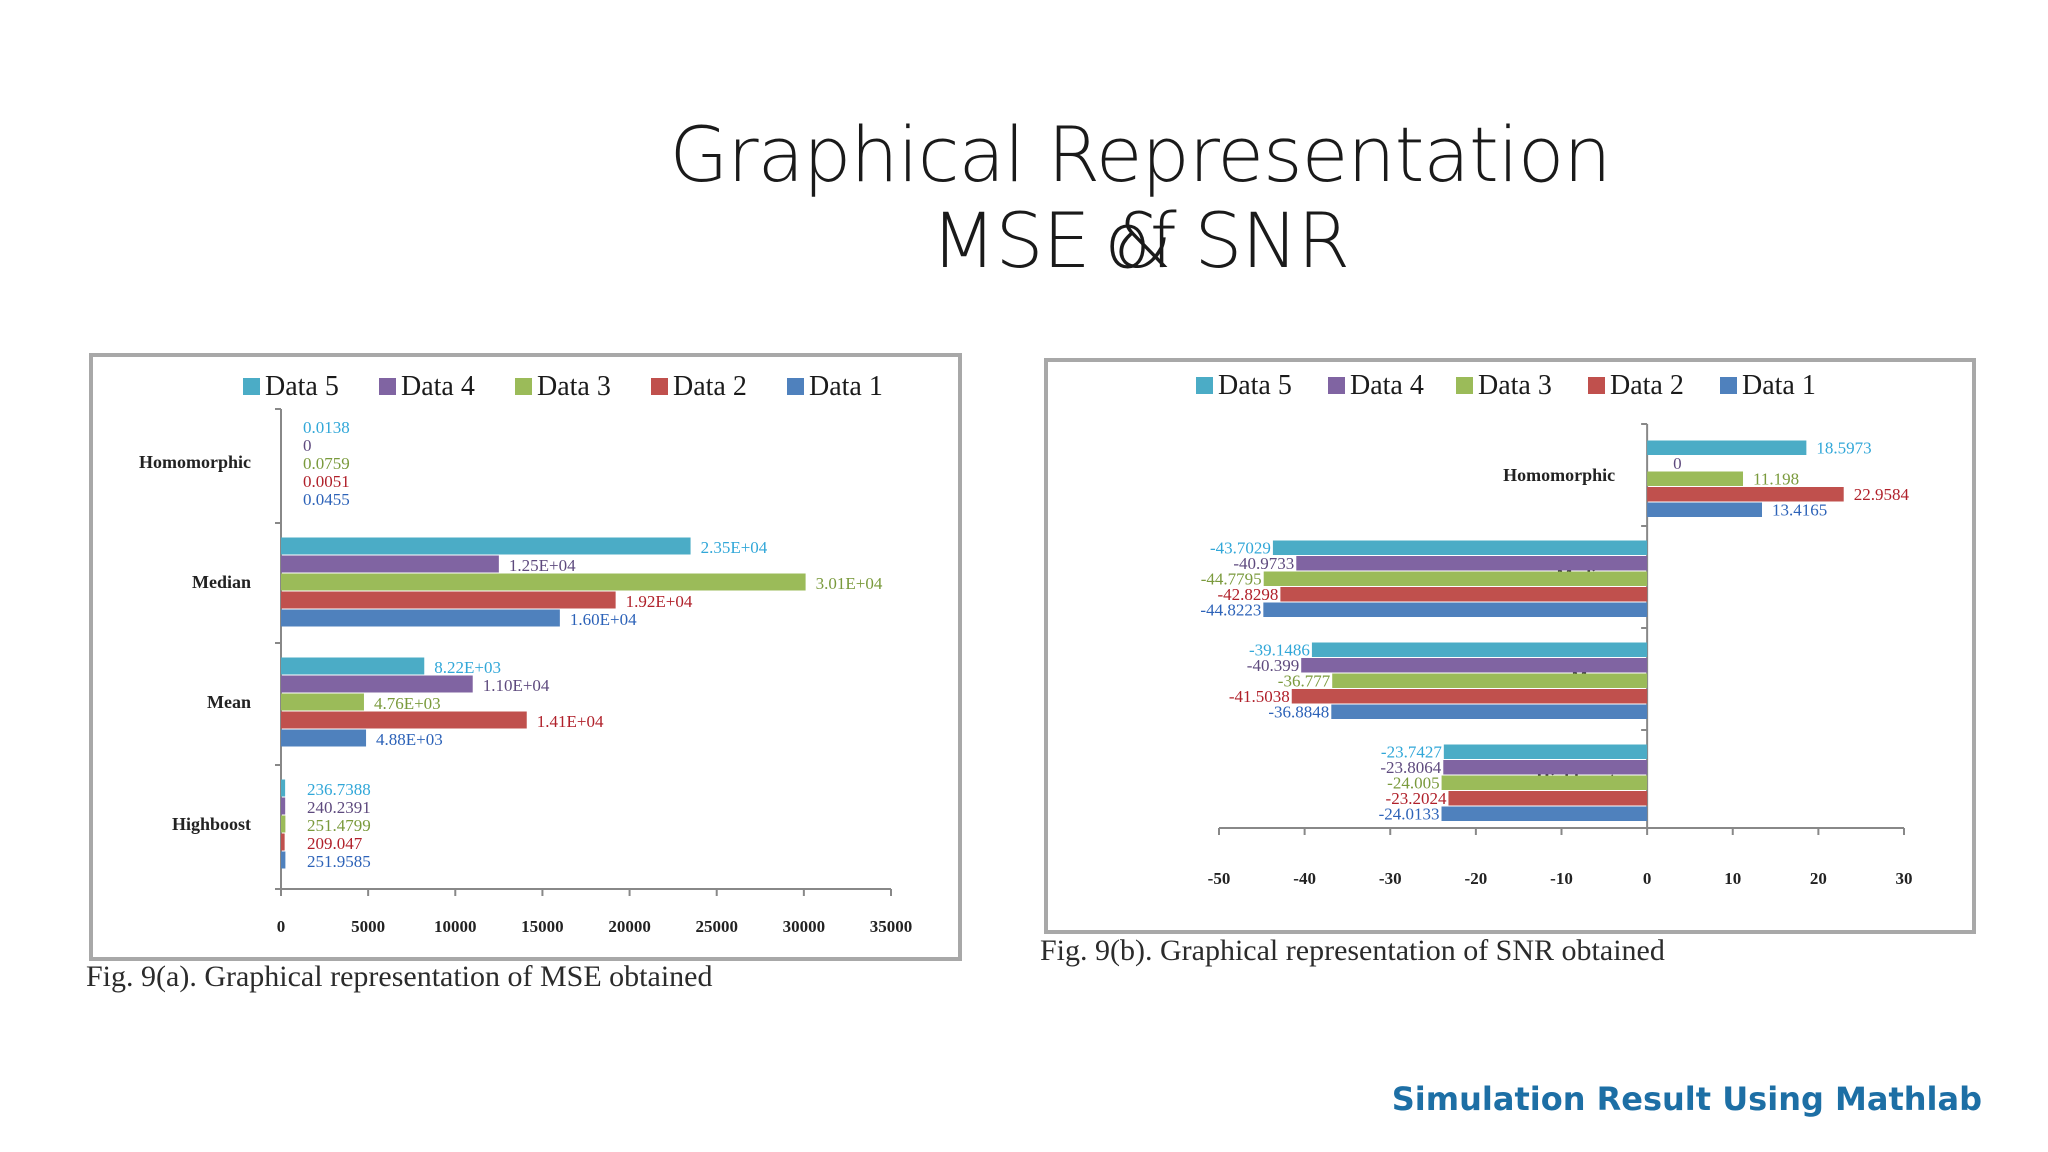 The height and width of the screenshot is (1152, 2048). I want to click on mse-x-tick-label: 15000, so click(542, 926).